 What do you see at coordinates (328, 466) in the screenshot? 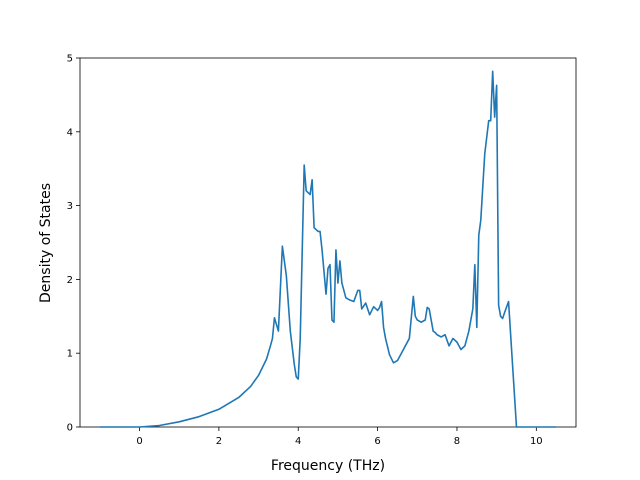
I see `x-axis-label: Frequency (THz)` at bounding box center [328, 466].